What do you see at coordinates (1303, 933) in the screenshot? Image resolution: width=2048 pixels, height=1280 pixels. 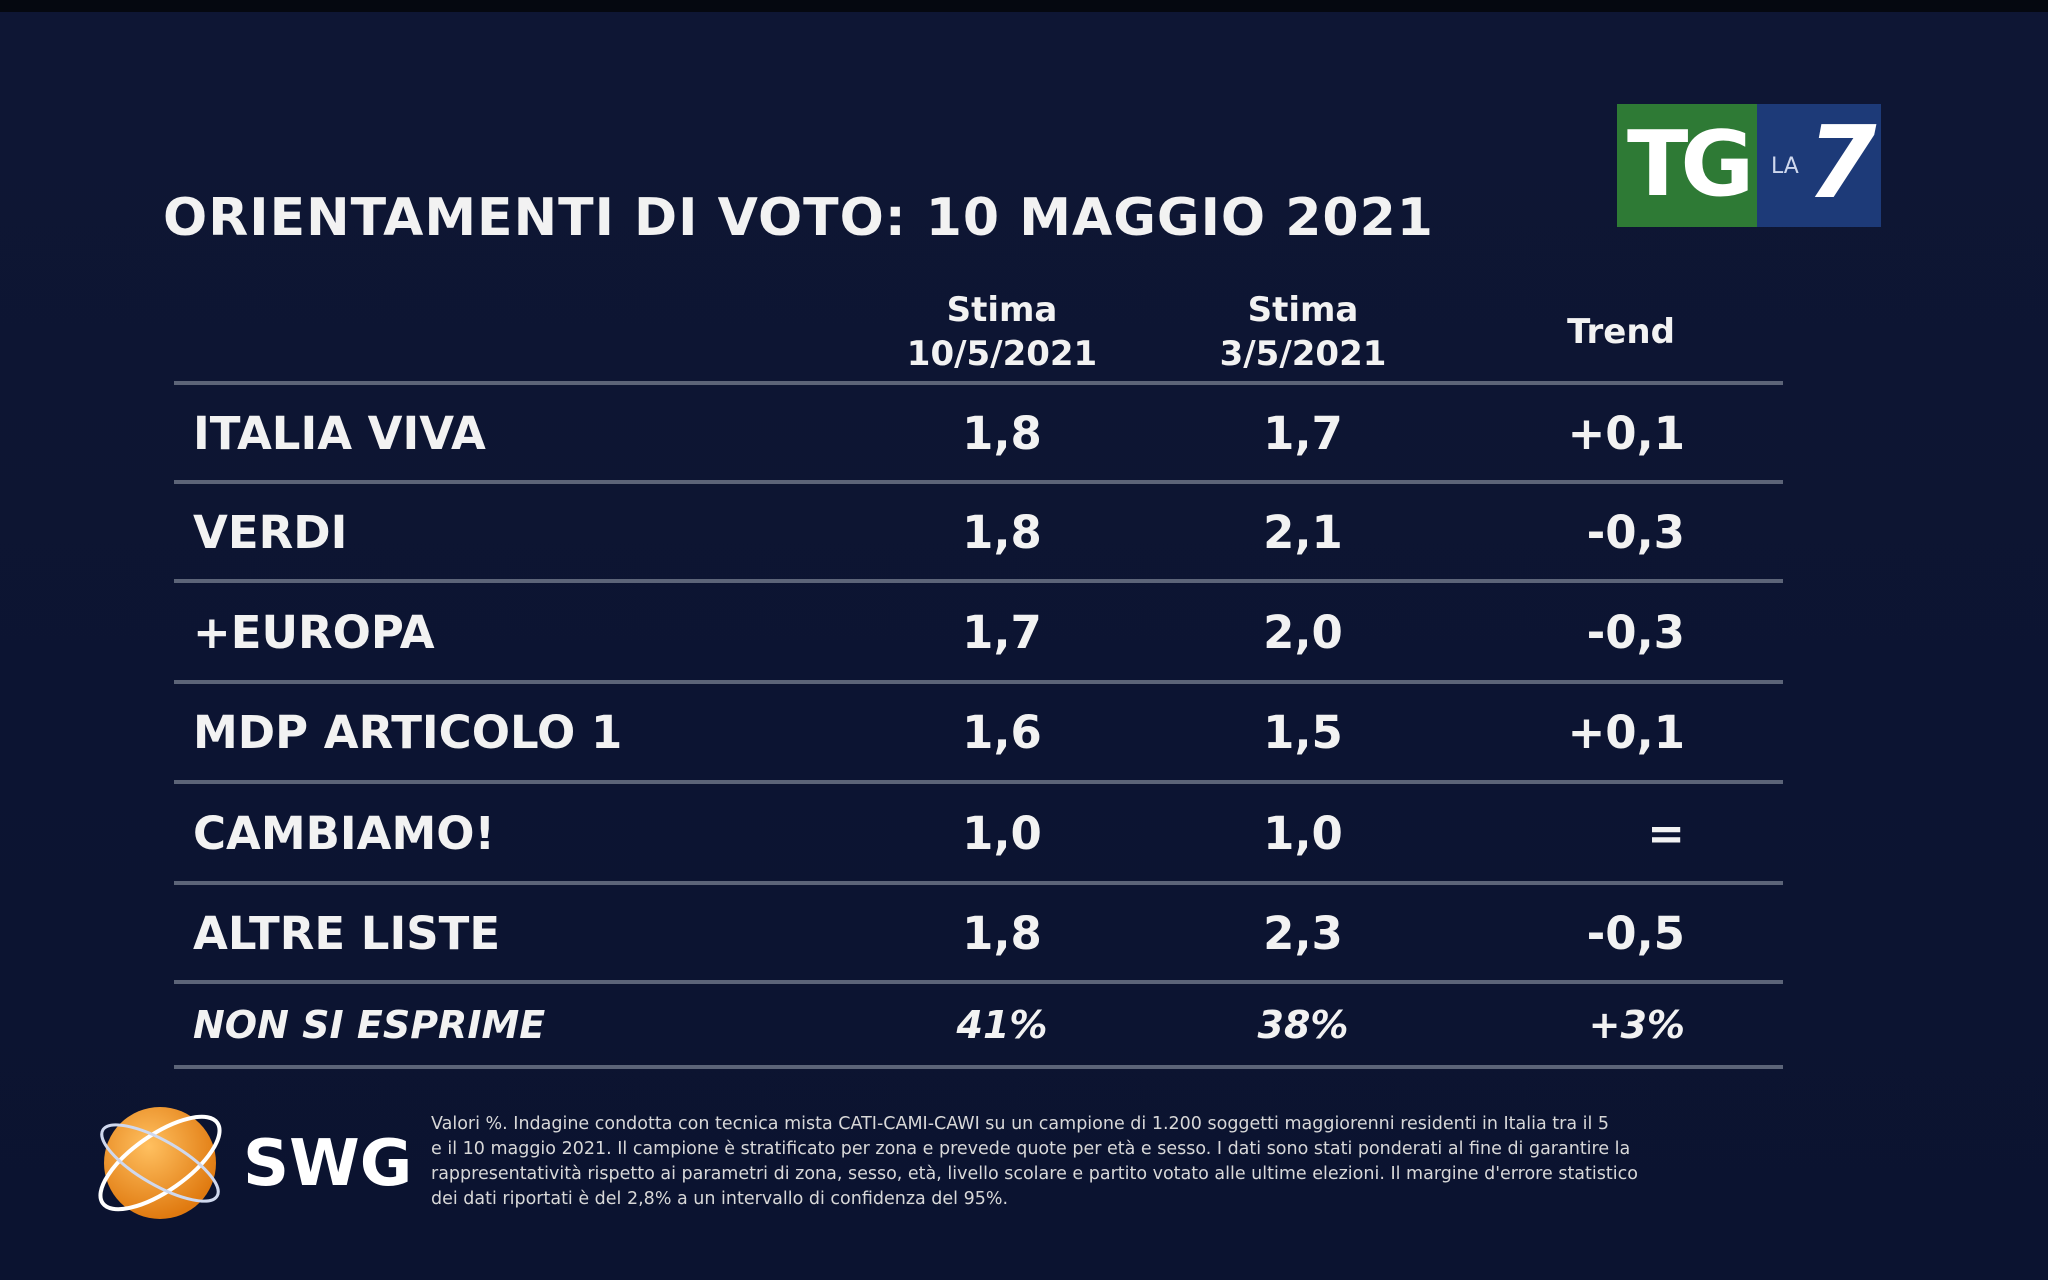 I see `cell-value: 2,3` at bounding box center [1303, 933].